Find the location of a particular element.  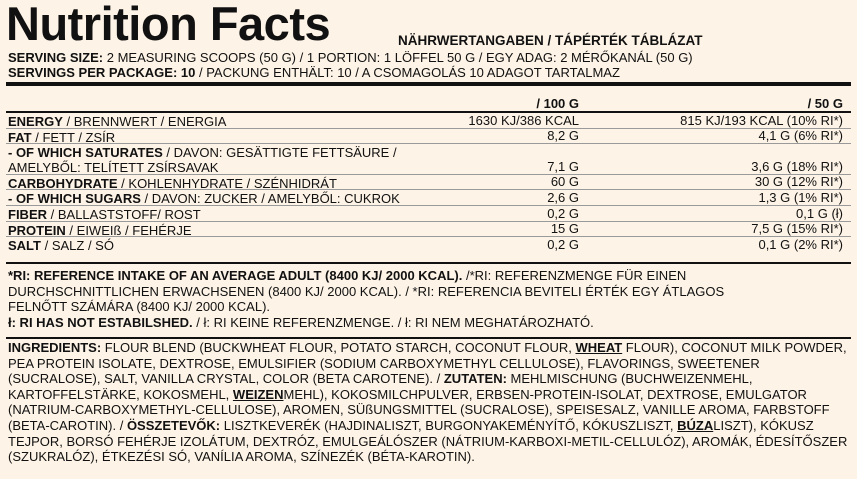

value-per-50g: 1,3 G (1% RI*) is located at coordinates (800, 197).